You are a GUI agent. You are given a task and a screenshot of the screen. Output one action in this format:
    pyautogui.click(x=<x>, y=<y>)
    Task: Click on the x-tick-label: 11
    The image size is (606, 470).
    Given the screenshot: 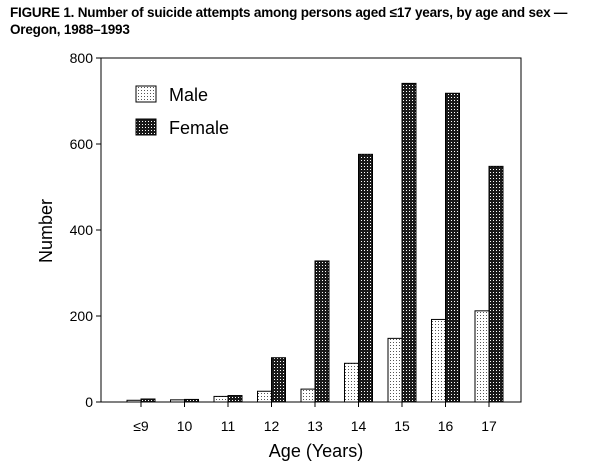 What is the action you would take?
    pyautogui.click(x=228, y=426)
    